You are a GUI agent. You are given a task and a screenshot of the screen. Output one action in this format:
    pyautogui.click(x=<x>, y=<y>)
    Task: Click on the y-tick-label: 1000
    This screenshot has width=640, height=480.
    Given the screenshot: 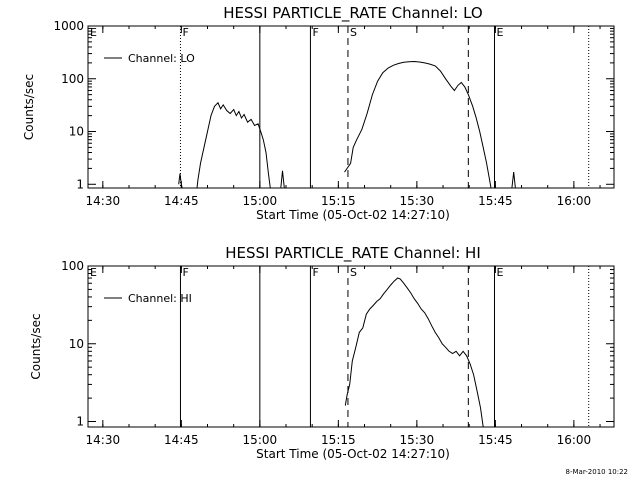 What is the action you would take?
    pyautogui.click(x=68, y=26)
    